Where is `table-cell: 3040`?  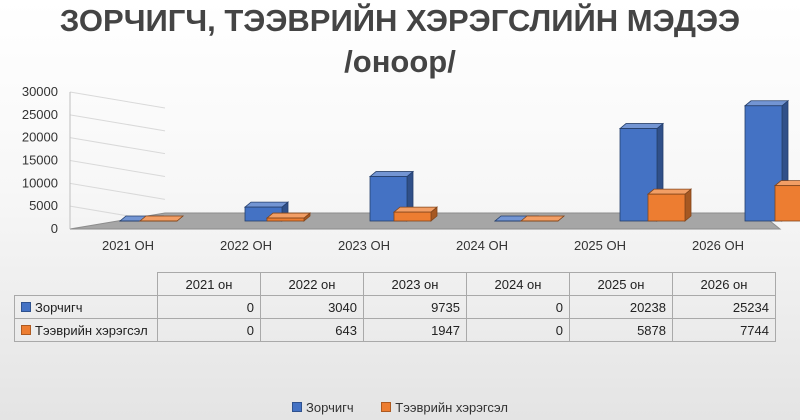
table-cell: 3040 is located at coordinates (312, 307).